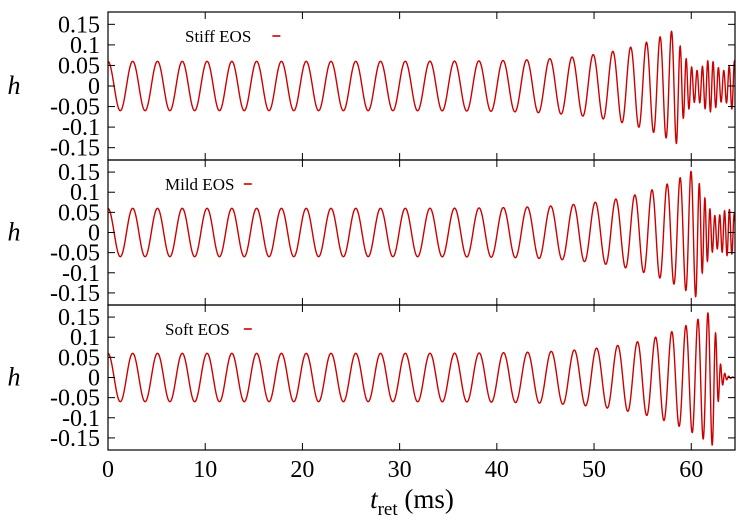 This screenshot has height=525, width=750. Describe the element at coordinates (594, 470) in the screenshot. I see `x-tick-label: 50` at that location.